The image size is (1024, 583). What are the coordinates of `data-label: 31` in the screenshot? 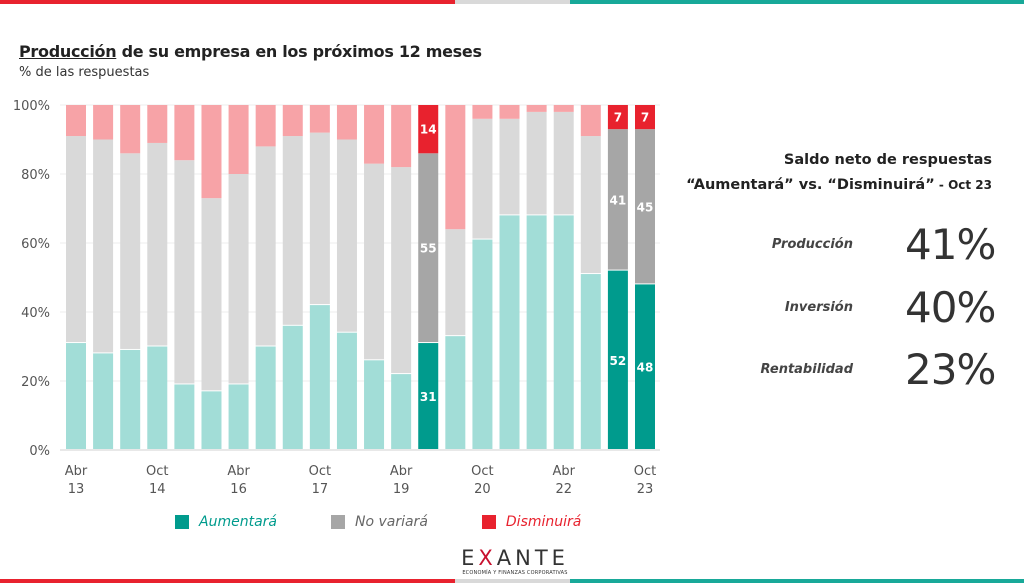 It's located at (428, 397).